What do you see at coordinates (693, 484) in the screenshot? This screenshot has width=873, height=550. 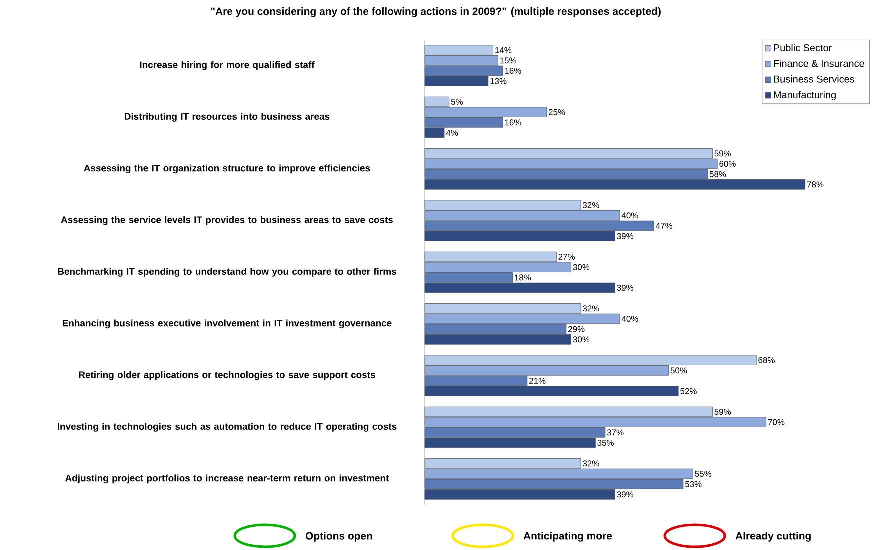 I see `data-label: 53%` at bounding box center [693, 484].